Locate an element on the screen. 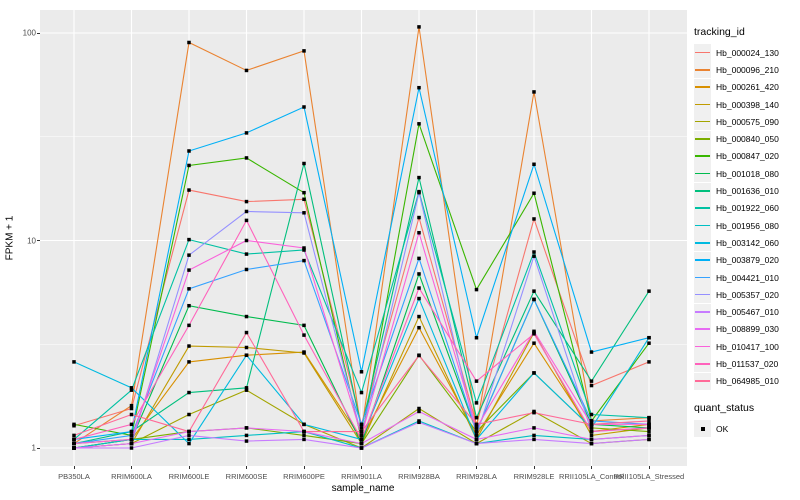 Image resolution: width=800 pixels, height=500 pixels. data-point-Hb_005467_010-RRII105LA_Stressed is located at coordinates (649, 439).